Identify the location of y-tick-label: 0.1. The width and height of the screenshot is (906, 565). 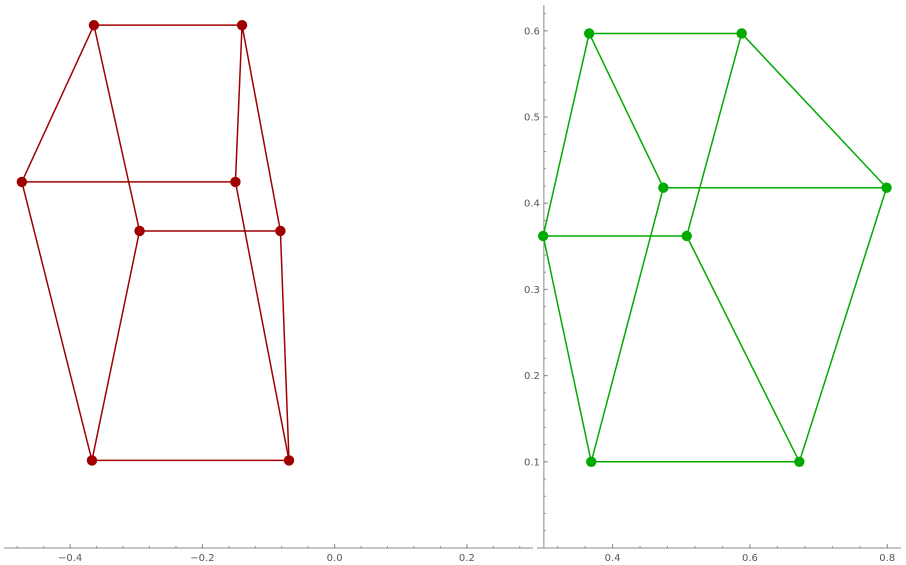
(532, 462).